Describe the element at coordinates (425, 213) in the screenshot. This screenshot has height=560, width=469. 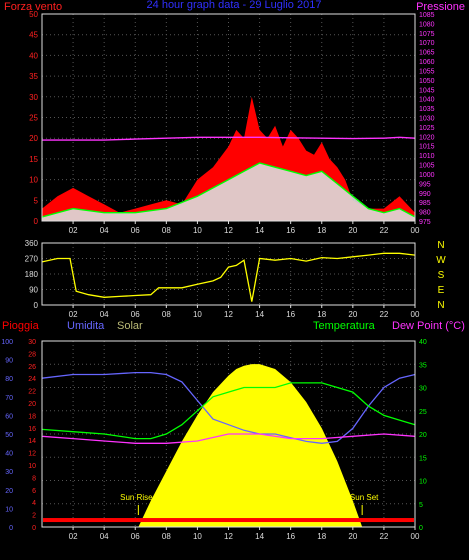
I see `pressure-ytick-label: 980` at that location.